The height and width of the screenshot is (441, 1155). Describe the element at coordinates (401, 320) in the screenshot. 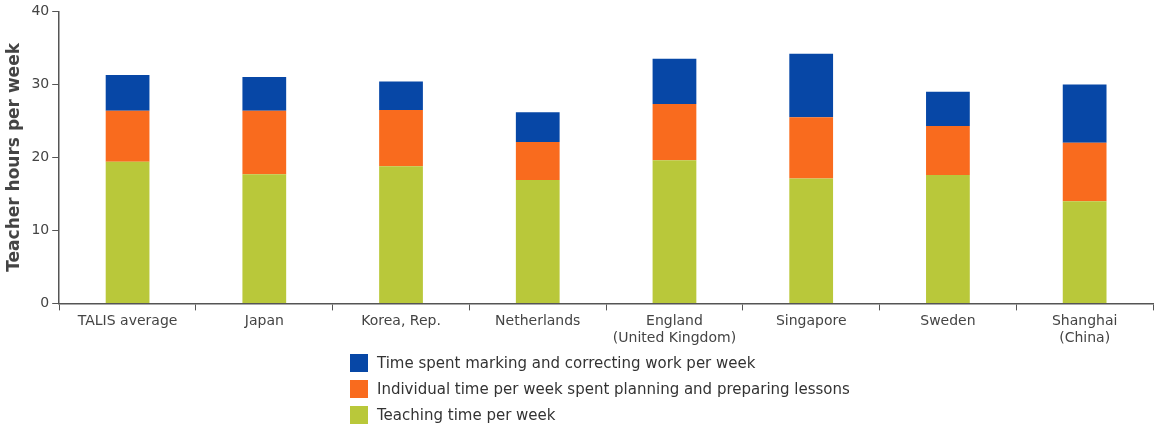

I see `x-tick-label: Korea, Rep.` at that location.